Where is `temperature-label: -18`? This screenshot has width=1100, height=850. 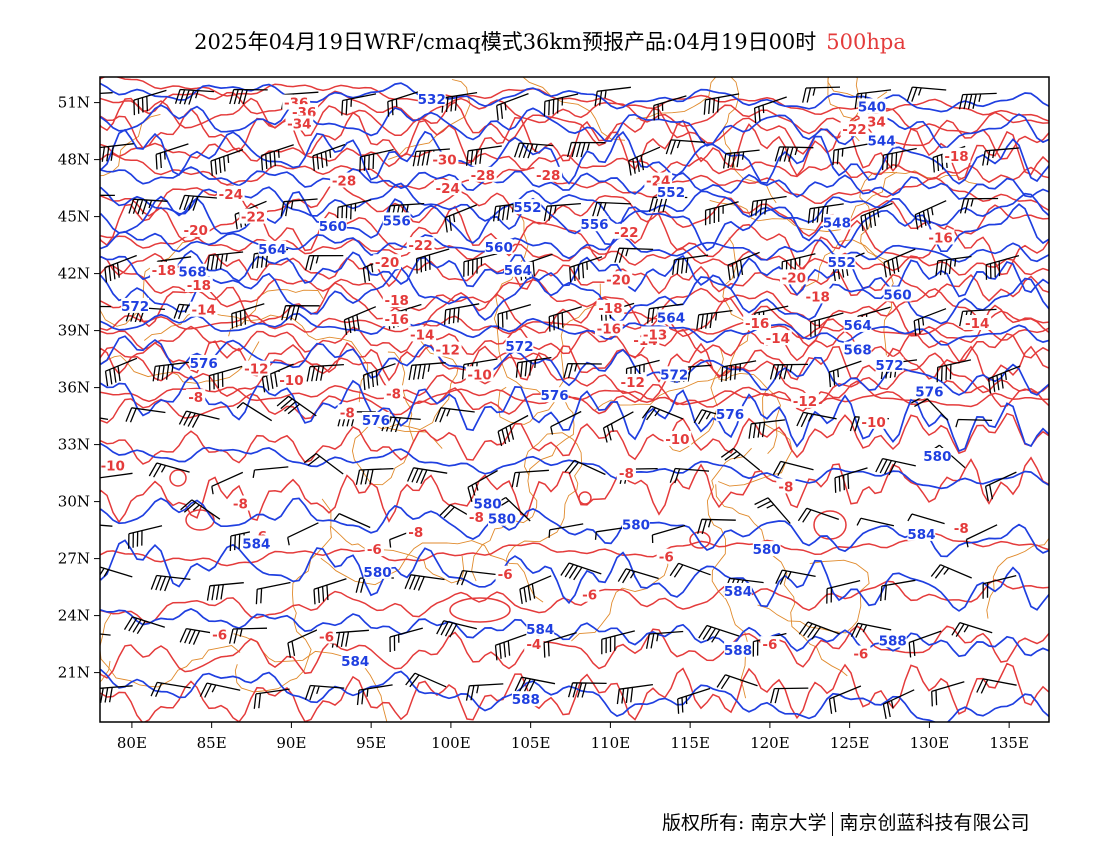
temperature-label: -18 is located at coordinates (164, 271).